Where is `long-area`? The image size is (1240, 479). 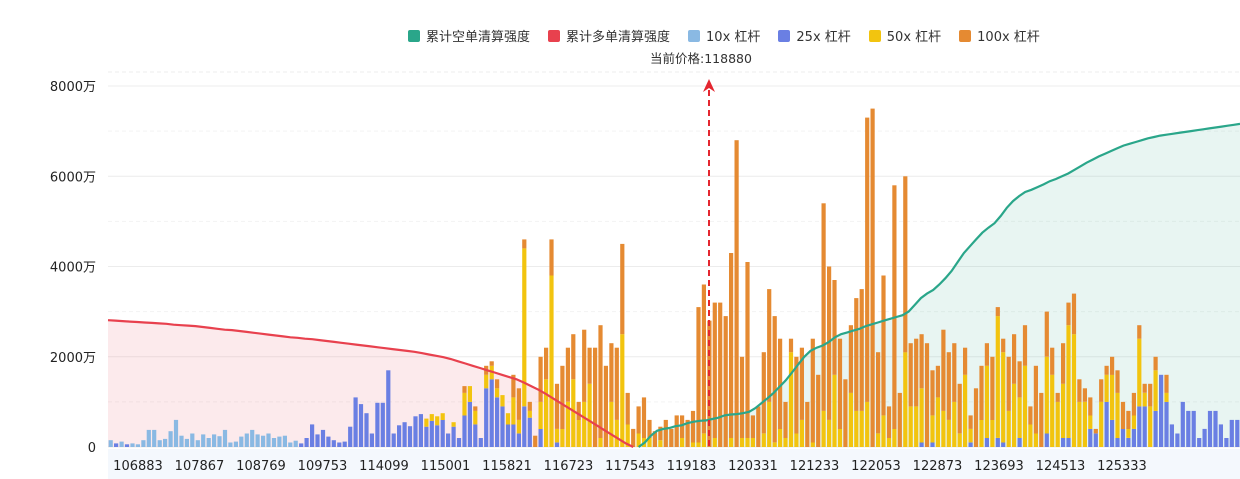
long-area is located at coordinates (371, 383).